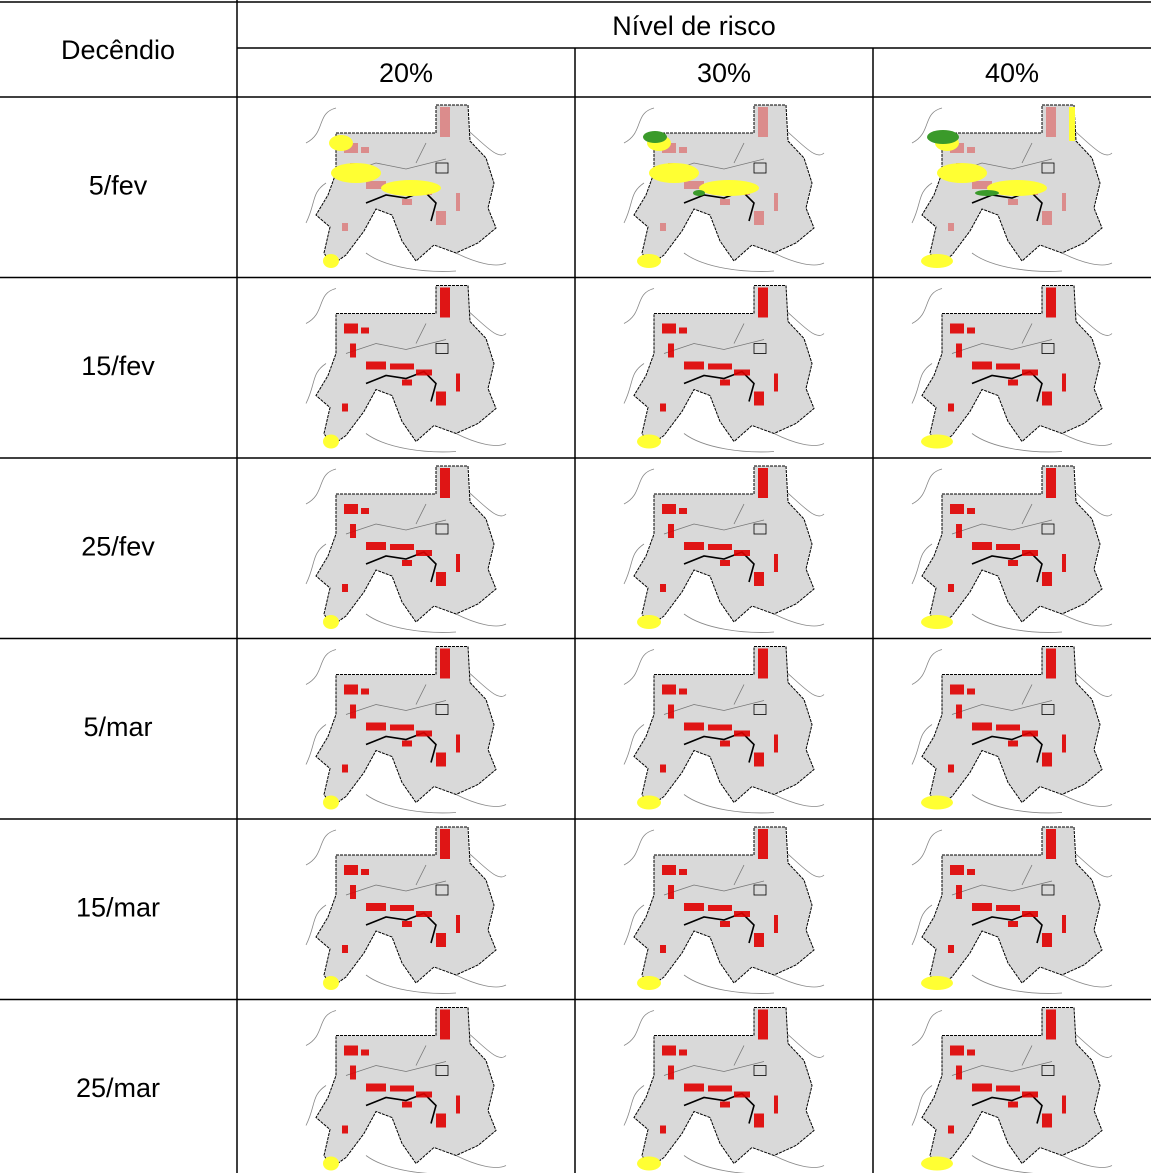  Describe the element at coordinates (1012, 73) in the screenshot. I see `level-header: 40%` at that location.